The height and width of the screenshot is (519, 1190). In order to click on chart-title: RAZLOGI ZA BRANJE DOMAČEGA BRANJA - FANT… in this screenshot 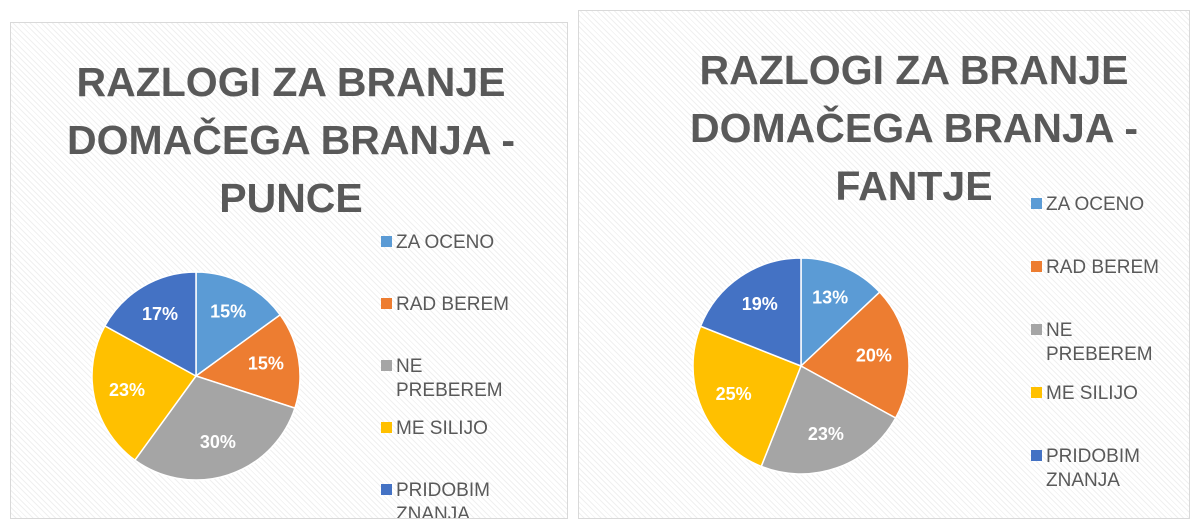, I will do `click(914, 128)`.